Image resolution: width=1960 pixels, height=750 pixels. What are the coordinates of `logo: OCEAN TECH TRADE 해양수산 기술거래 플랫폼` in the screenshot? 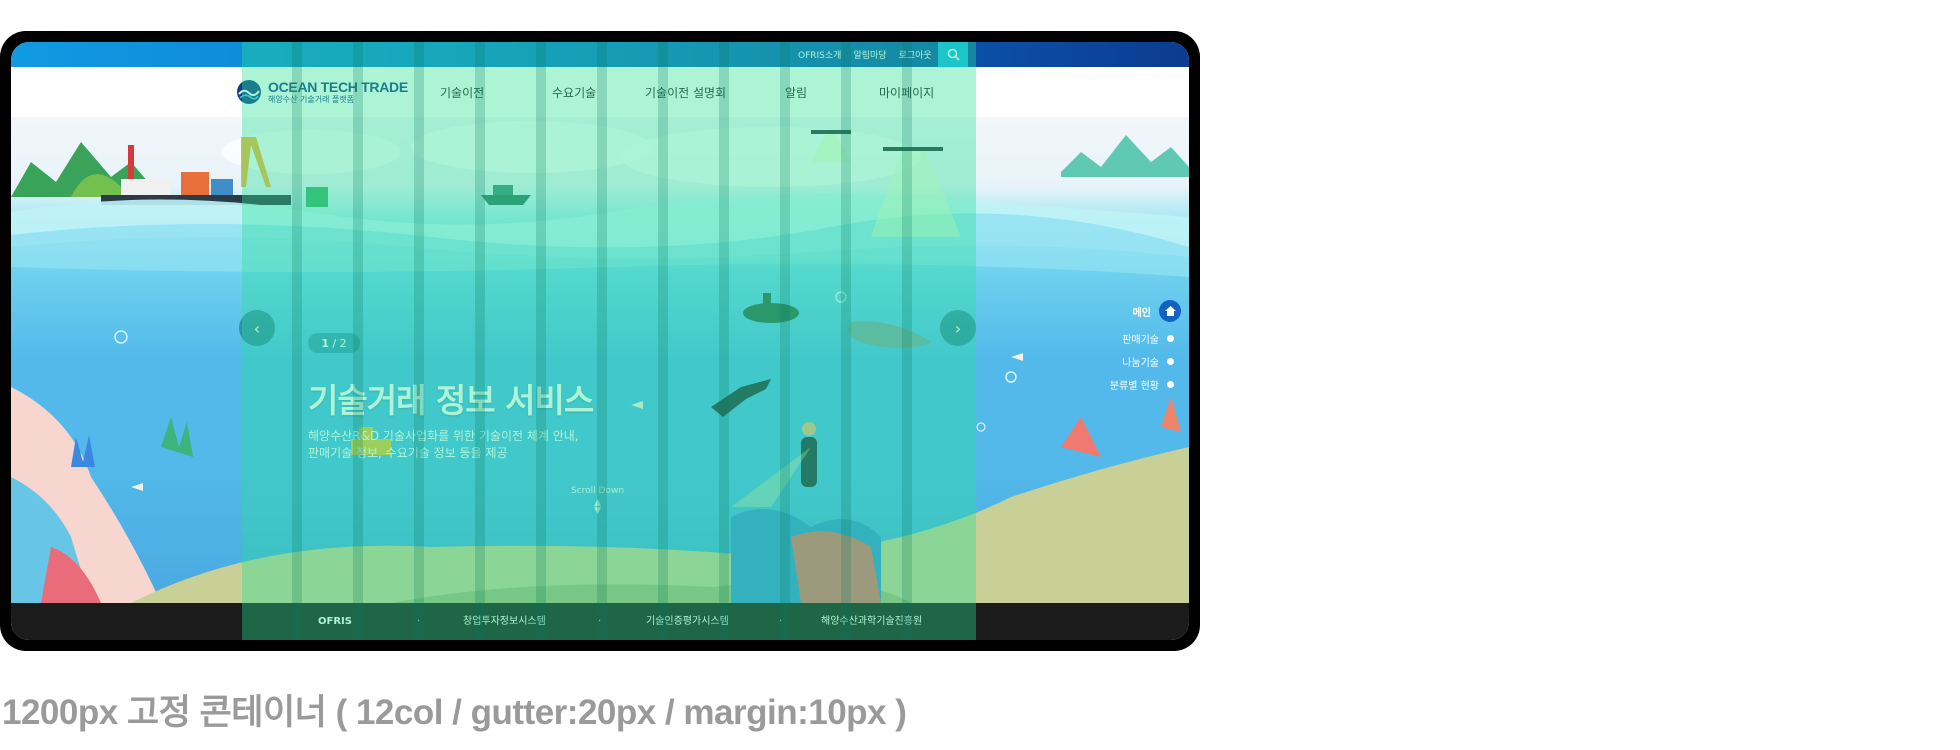 It's located at (322, 92).